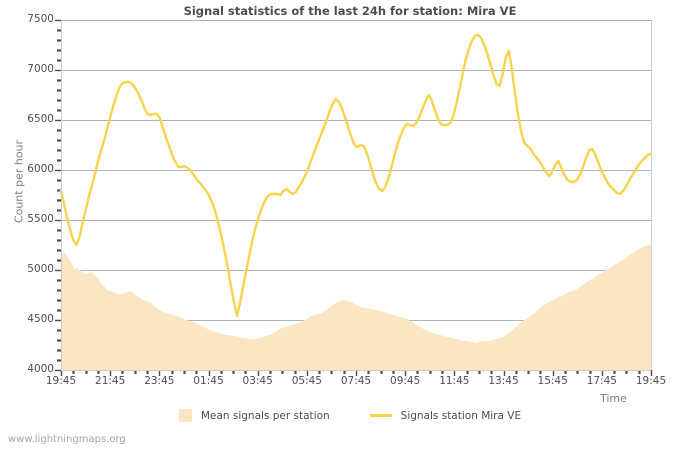  Describe the element at coordinates (454, 381) in the screenshot. I see `x-tick-label: 11:45` at that location.